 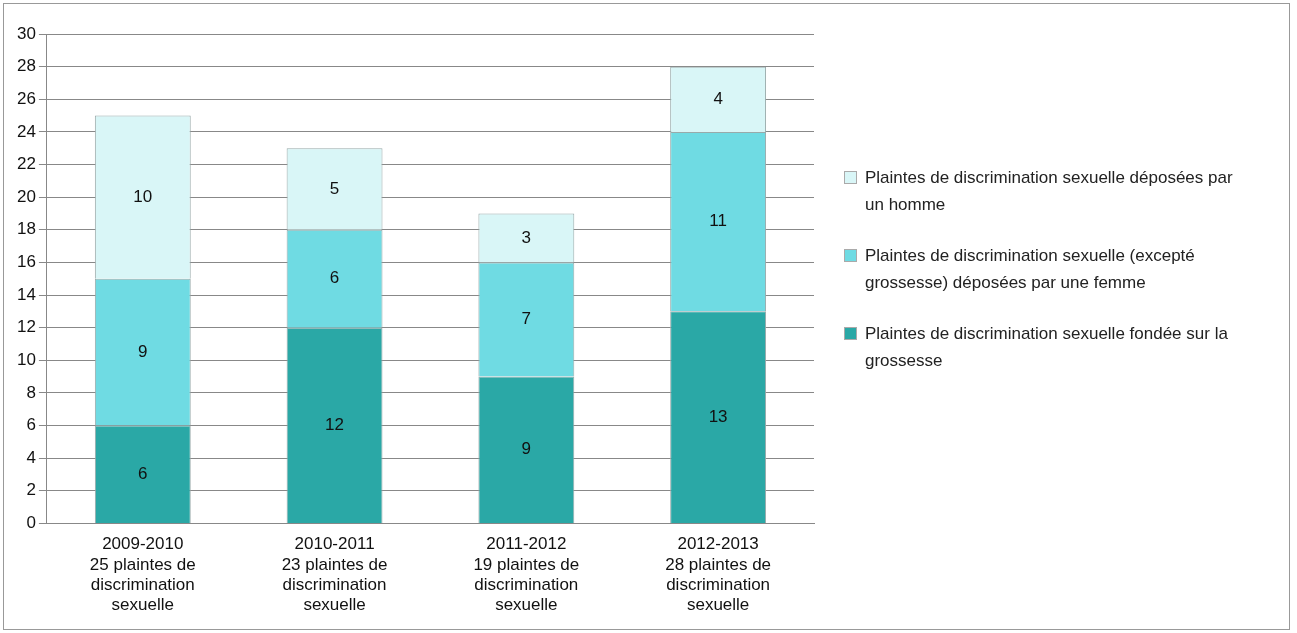 What do you see at coordinates (526, 574) in the screenshot?
I see `x-tick-label: 2011-2012 19 plaintes de discrimination sexuelle` at bounding box center [526, 574].